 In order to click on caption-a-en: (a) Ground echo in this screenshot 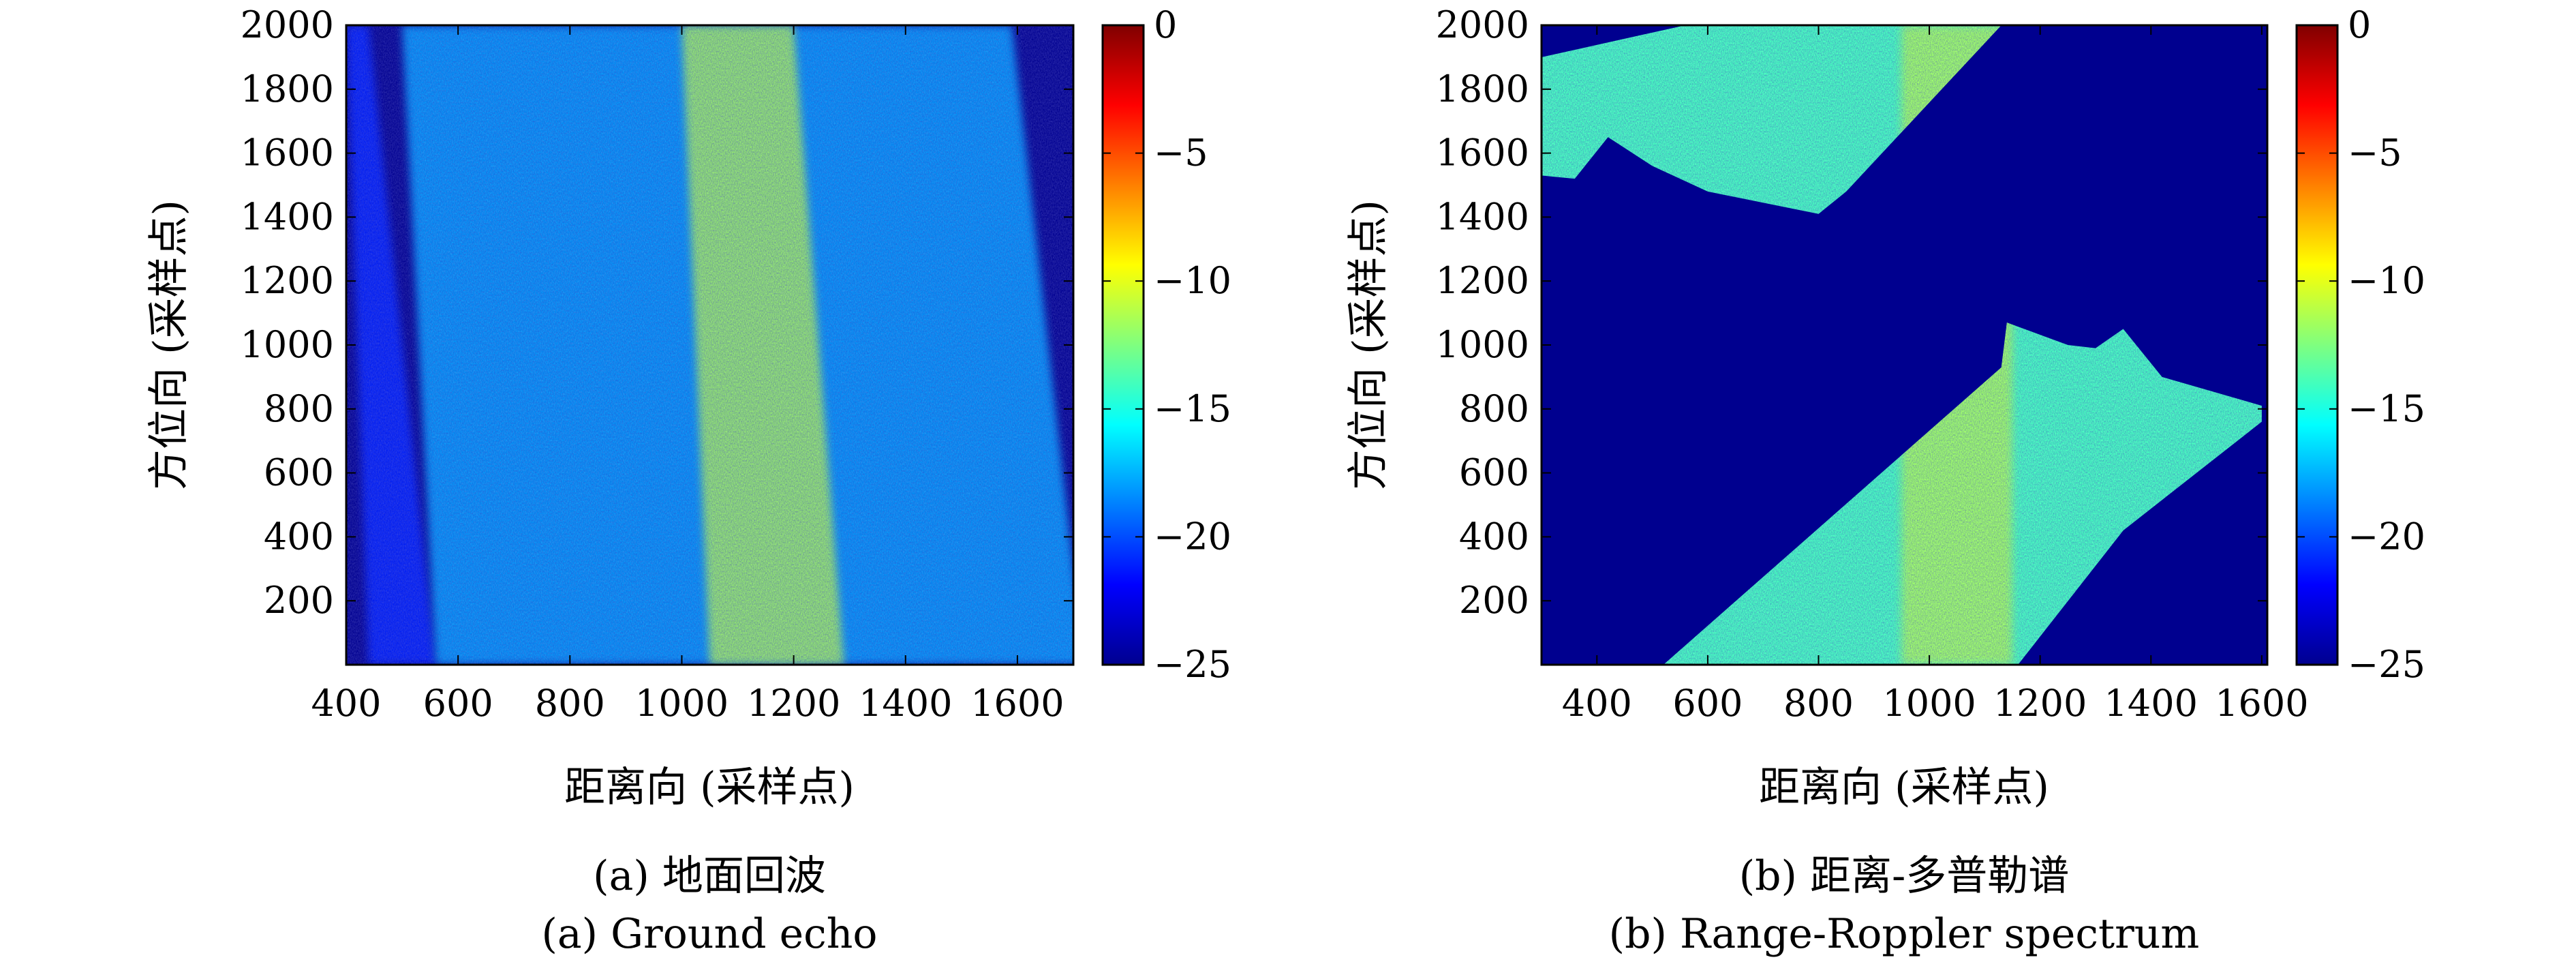, I will do `click(709, 934)`.